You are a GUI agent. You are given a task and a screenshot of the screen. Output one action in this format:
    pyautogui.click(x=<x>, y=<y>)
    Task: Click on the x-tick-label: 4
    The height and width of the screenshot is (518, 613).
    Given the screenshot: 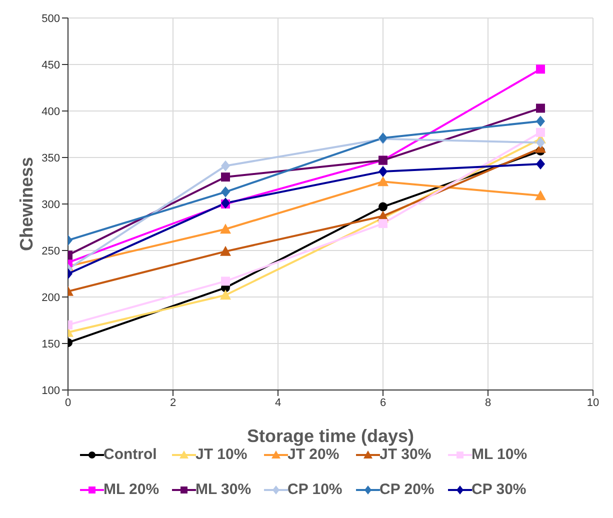 What is the action you would take?
    pyautogui.click(x=278, y=402)
    